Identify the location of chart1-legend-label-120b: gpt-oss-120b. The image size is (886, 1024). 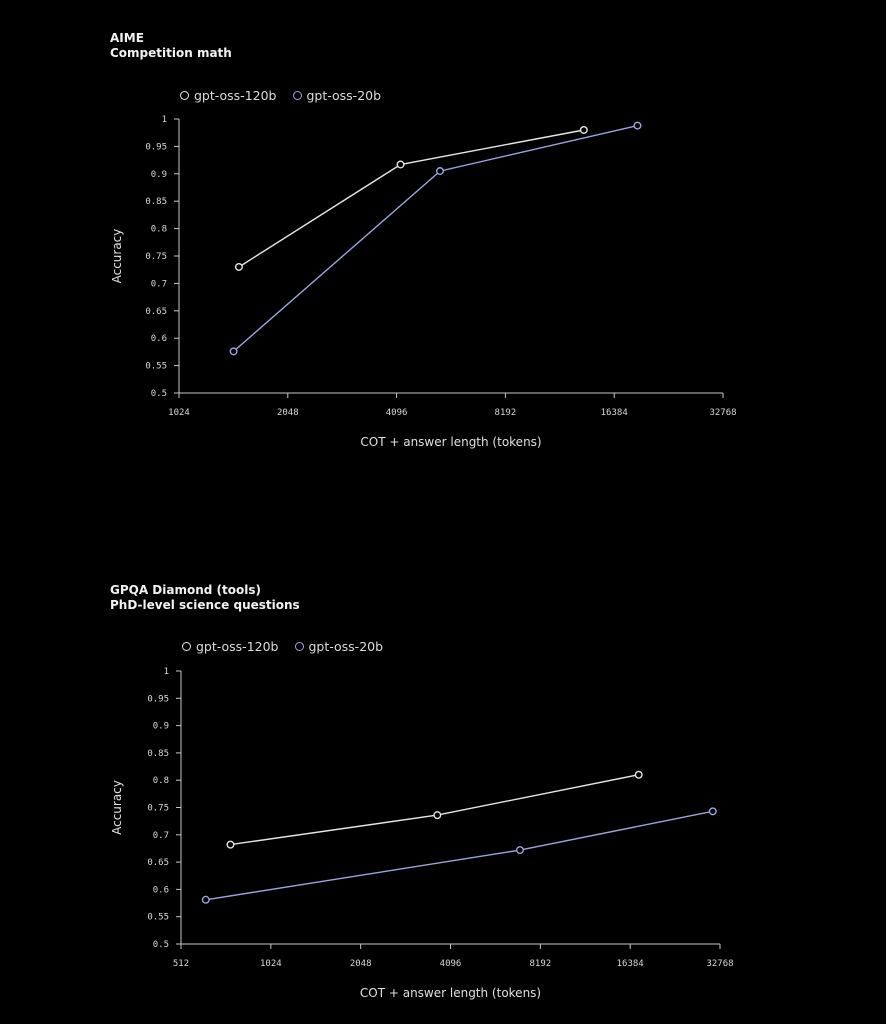
(235, 95).